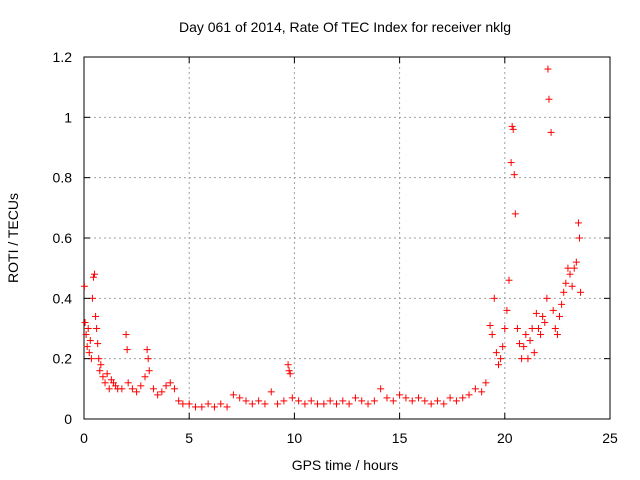 The height and width of the screenshot is (480, 640). I want to click on x-axis-title: GPS time / hours, so click(345, 465).